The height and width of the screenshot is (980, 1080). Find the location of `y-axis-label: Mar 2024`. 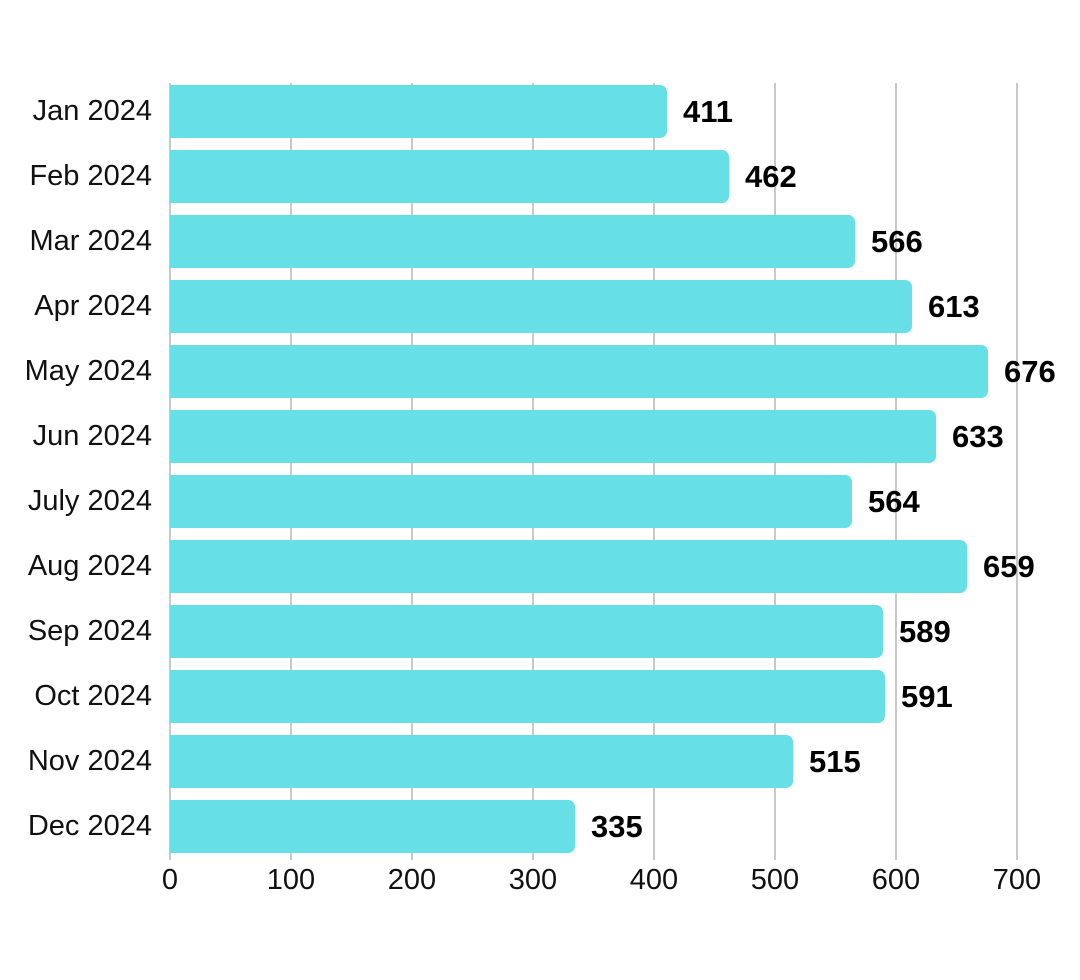

y-axis-label: Mar 2024 is located at coordinates (90, 241).